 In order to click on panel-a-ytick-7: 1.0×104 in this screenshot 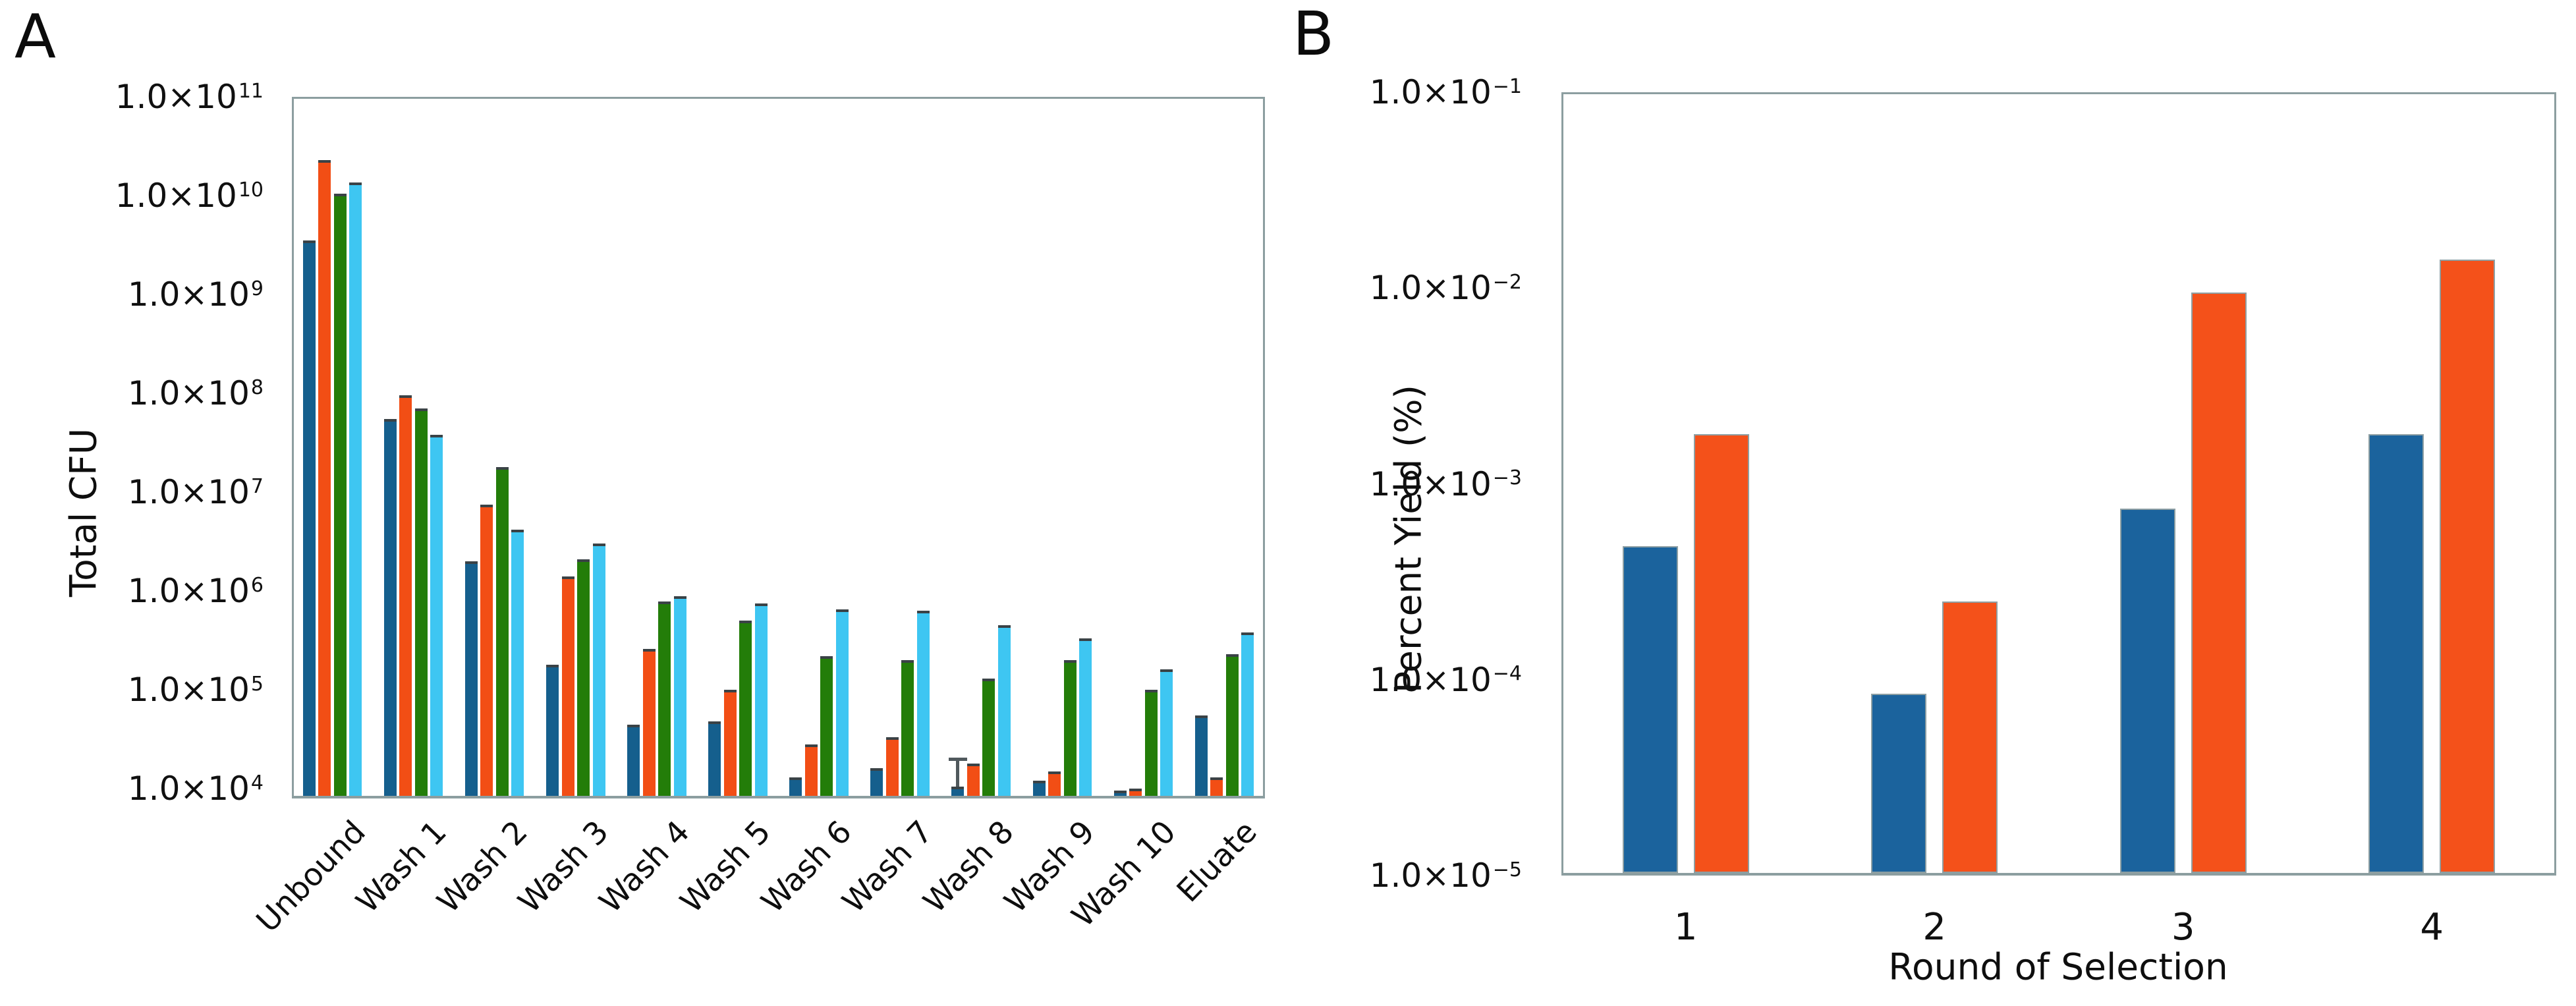, I will do `click(196, 788)`.